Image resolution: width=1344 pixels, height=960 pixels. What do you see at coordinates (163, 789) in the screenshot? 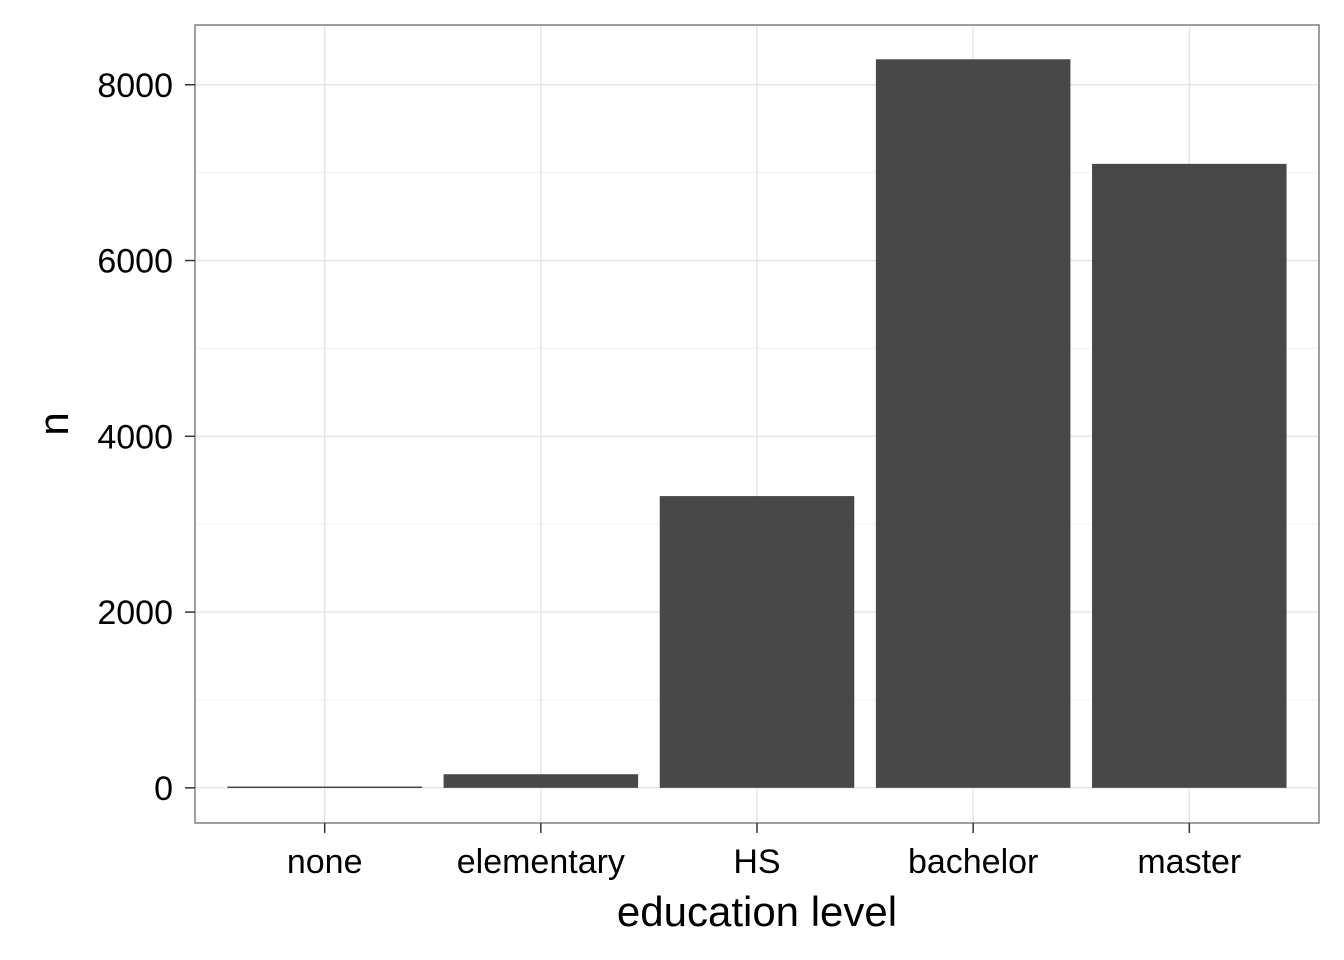
I see `y-tick-label: 0` at bounding box center [163, 789].